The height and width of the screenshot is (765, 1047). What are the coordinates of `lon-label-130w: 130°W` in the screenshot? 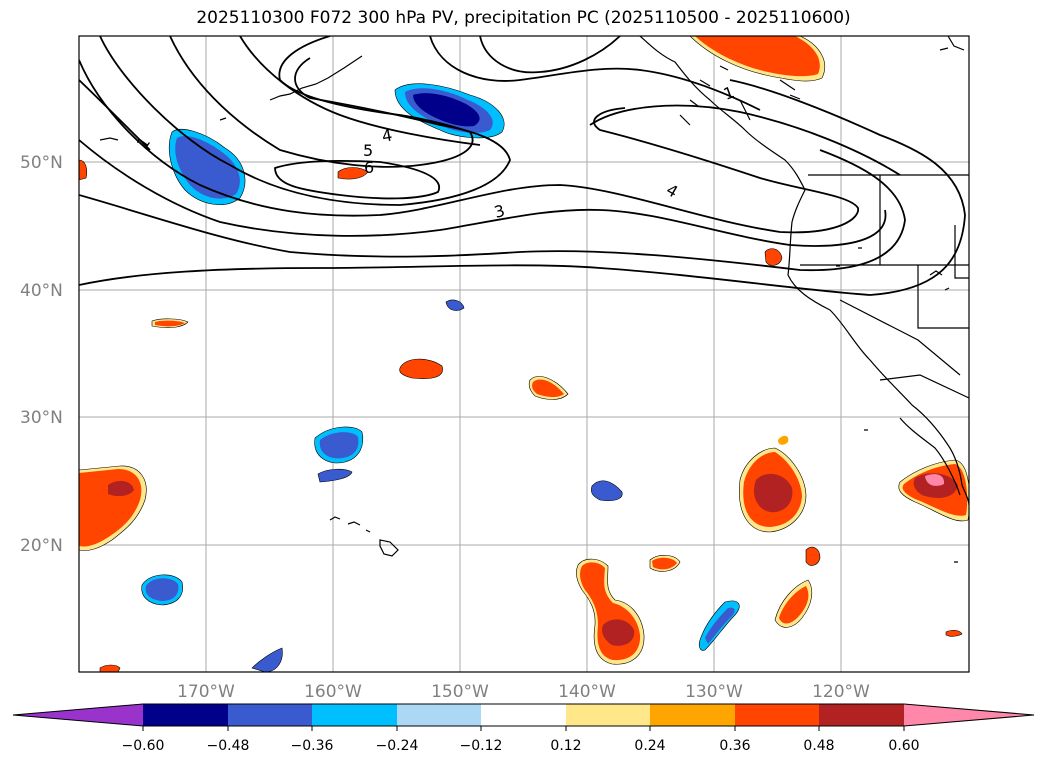 It's located at (714, 692).